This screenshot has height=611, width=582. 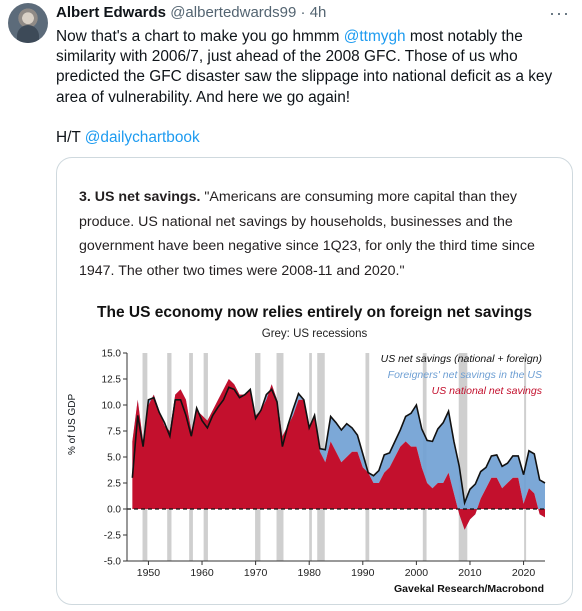 What do you see at coordinates (202, 573) in the screenshot?
I see `x-tick-label: 1960` at bounding box center [202, 573].